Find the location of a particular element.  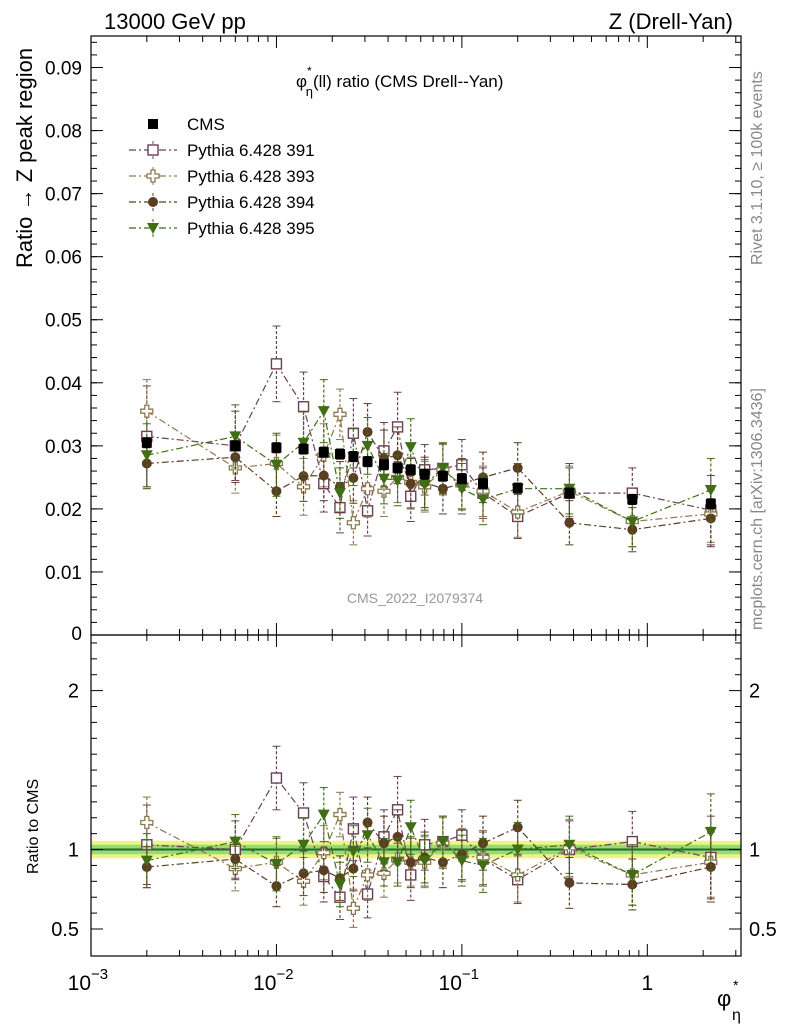

ratio-y-tick-label-right: 2 is located at coordinates (754, 692).